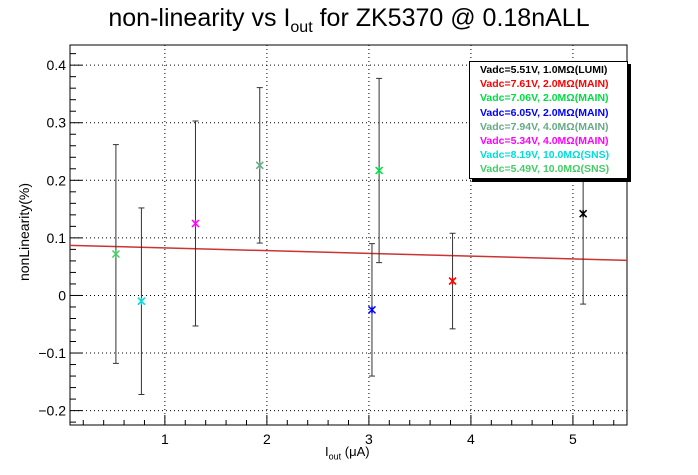  What do you see at coordinates (573, 439) in the screenshot?
I see `x-tick-label: 5` at bounding box center [573, 439].